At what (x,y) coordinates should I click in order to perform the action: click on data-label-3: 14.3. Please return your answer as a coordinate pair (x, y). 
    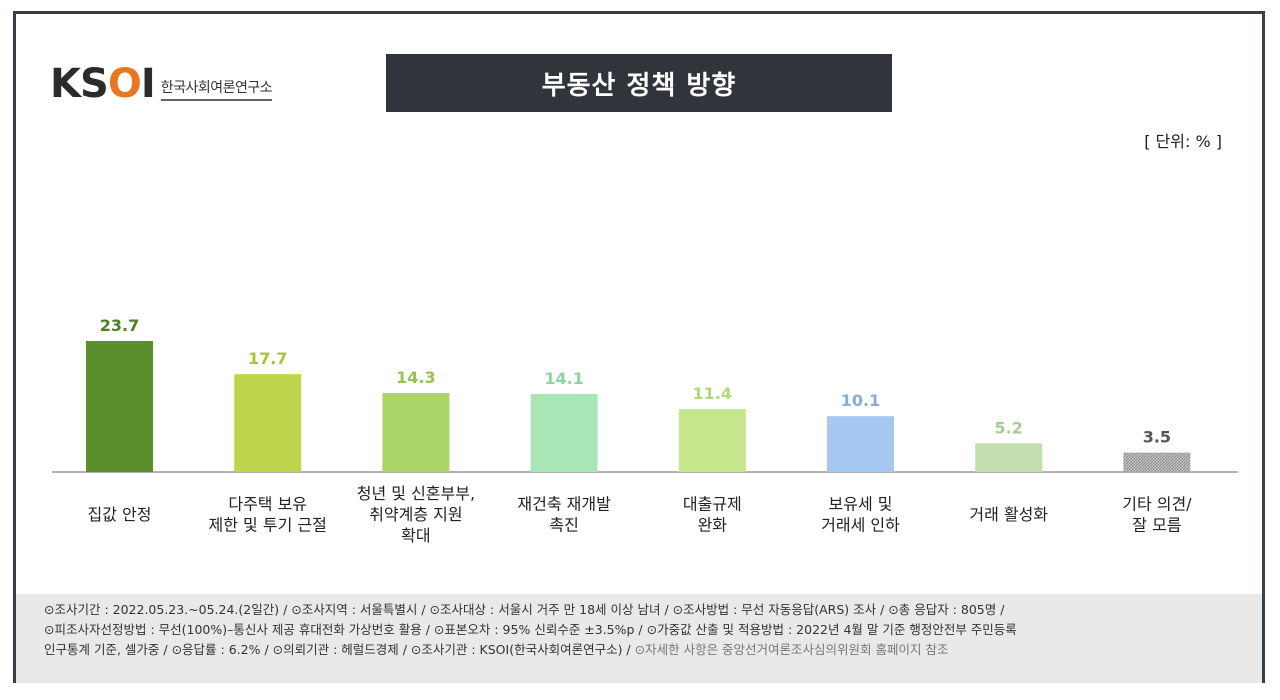
    Looking at the image, I should click on (415, 377).